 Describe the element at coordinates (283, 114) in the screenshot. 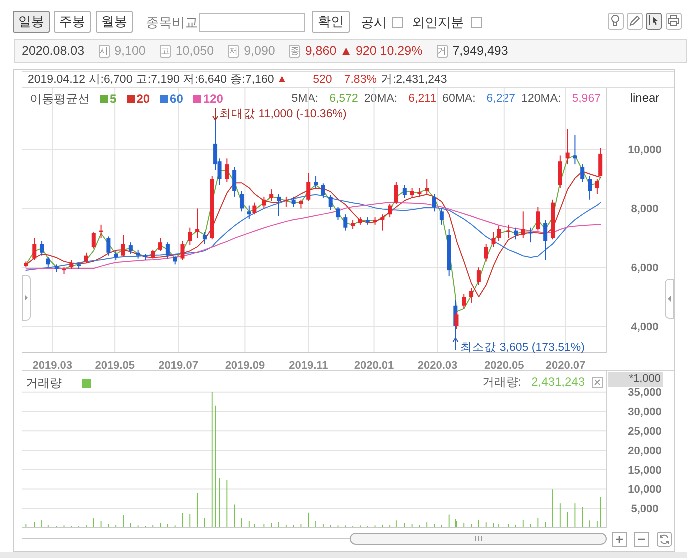

I see `annotation: 최대값 11,000 (-10.36%)` at that location.